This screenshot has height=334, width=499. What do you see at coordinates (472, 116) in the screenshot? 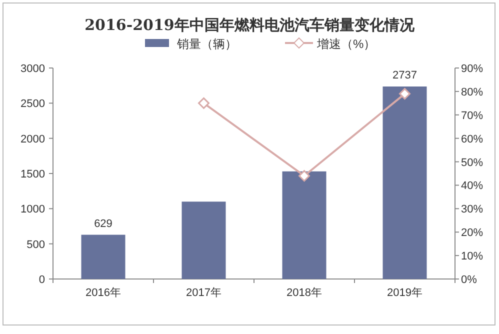
I see `y2-tick-label: 70%` at bounding box center [472, 116].